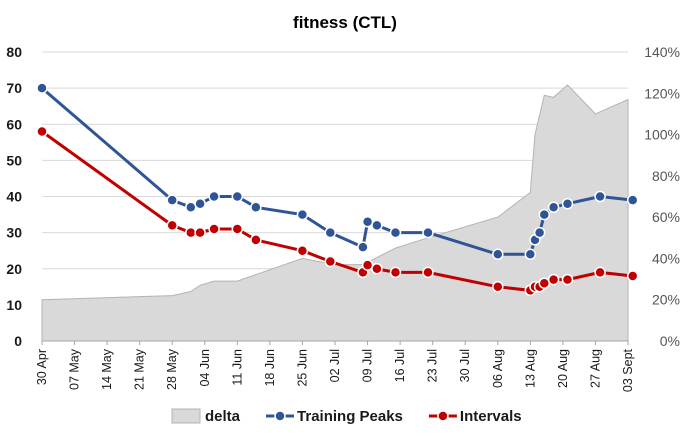 The width and height of the screenshot is (690, 444). What do you see at coordinates (14, 52) in the screenshot?
I see `y-left-tick-label: 80` at bounding box center [14, 52].